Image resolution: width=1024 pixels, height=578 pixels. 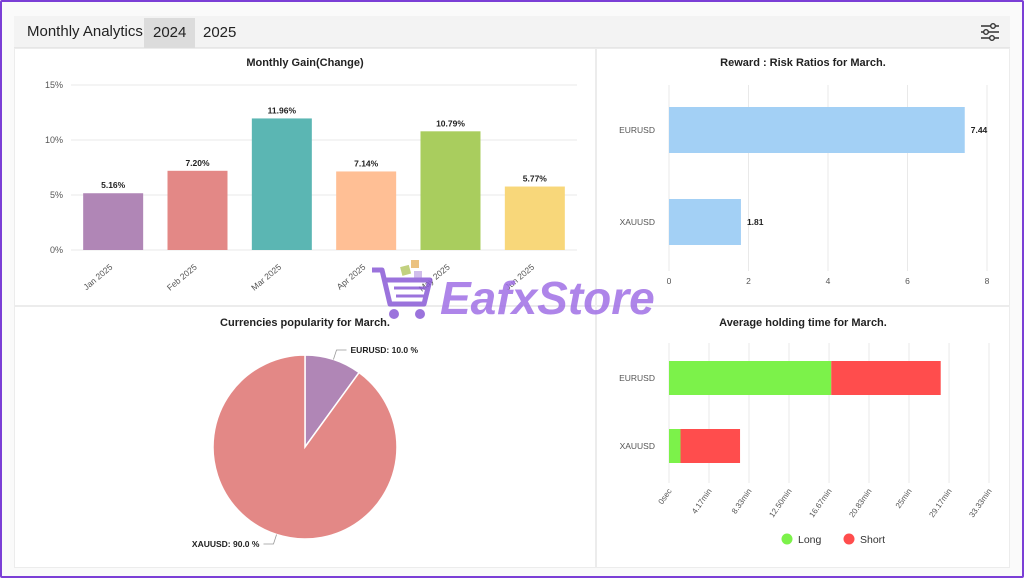 I want to click on x-tick-label: 4.17min, so click(x=702, y=501).